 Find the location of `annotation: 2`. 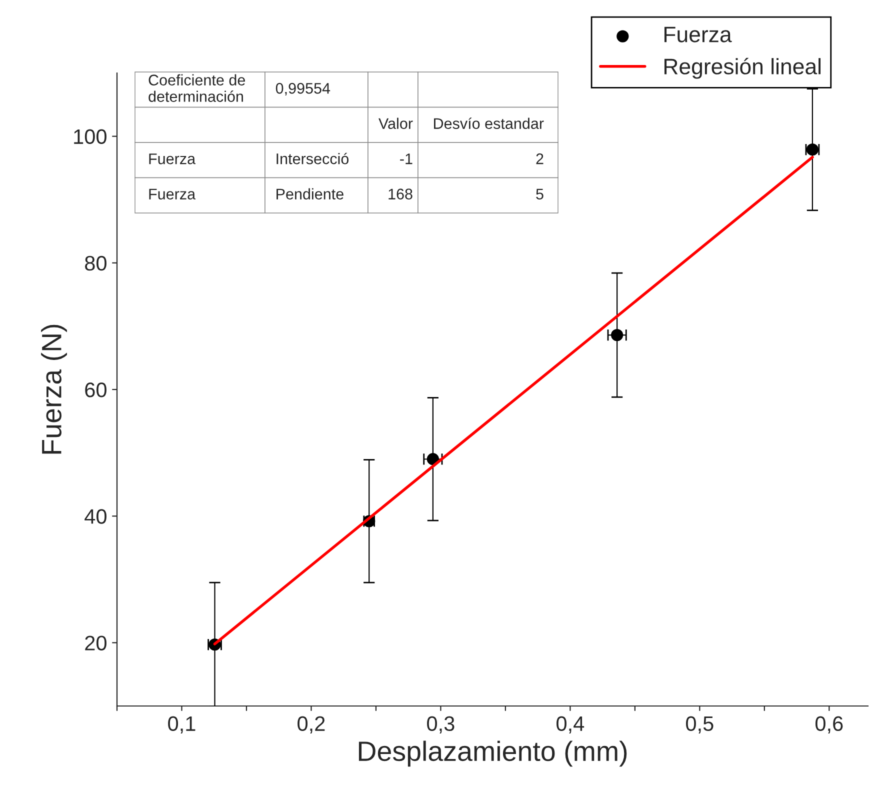

annotation: 2 is located at coordinates (540, 158).